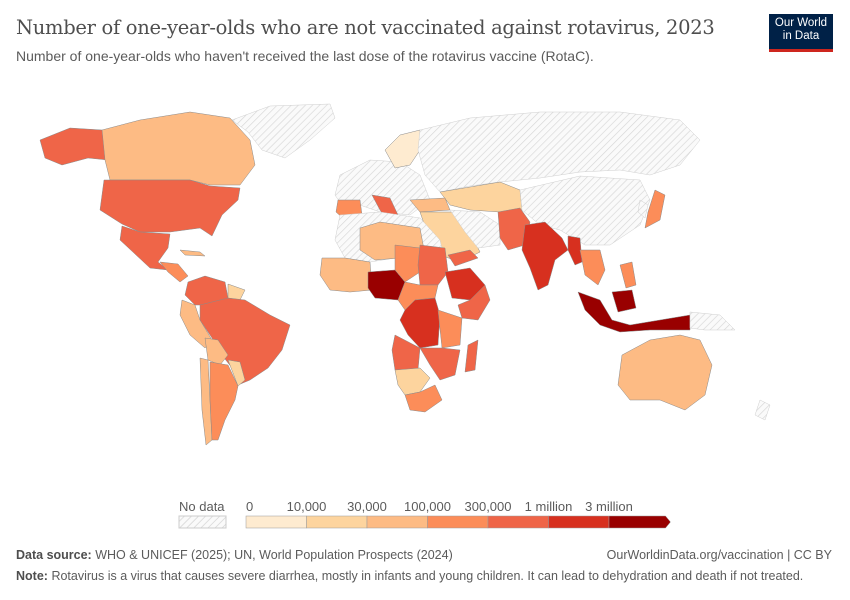 This screenshot has height=600, width=850. I want to click on country-india, so click(545, 256).